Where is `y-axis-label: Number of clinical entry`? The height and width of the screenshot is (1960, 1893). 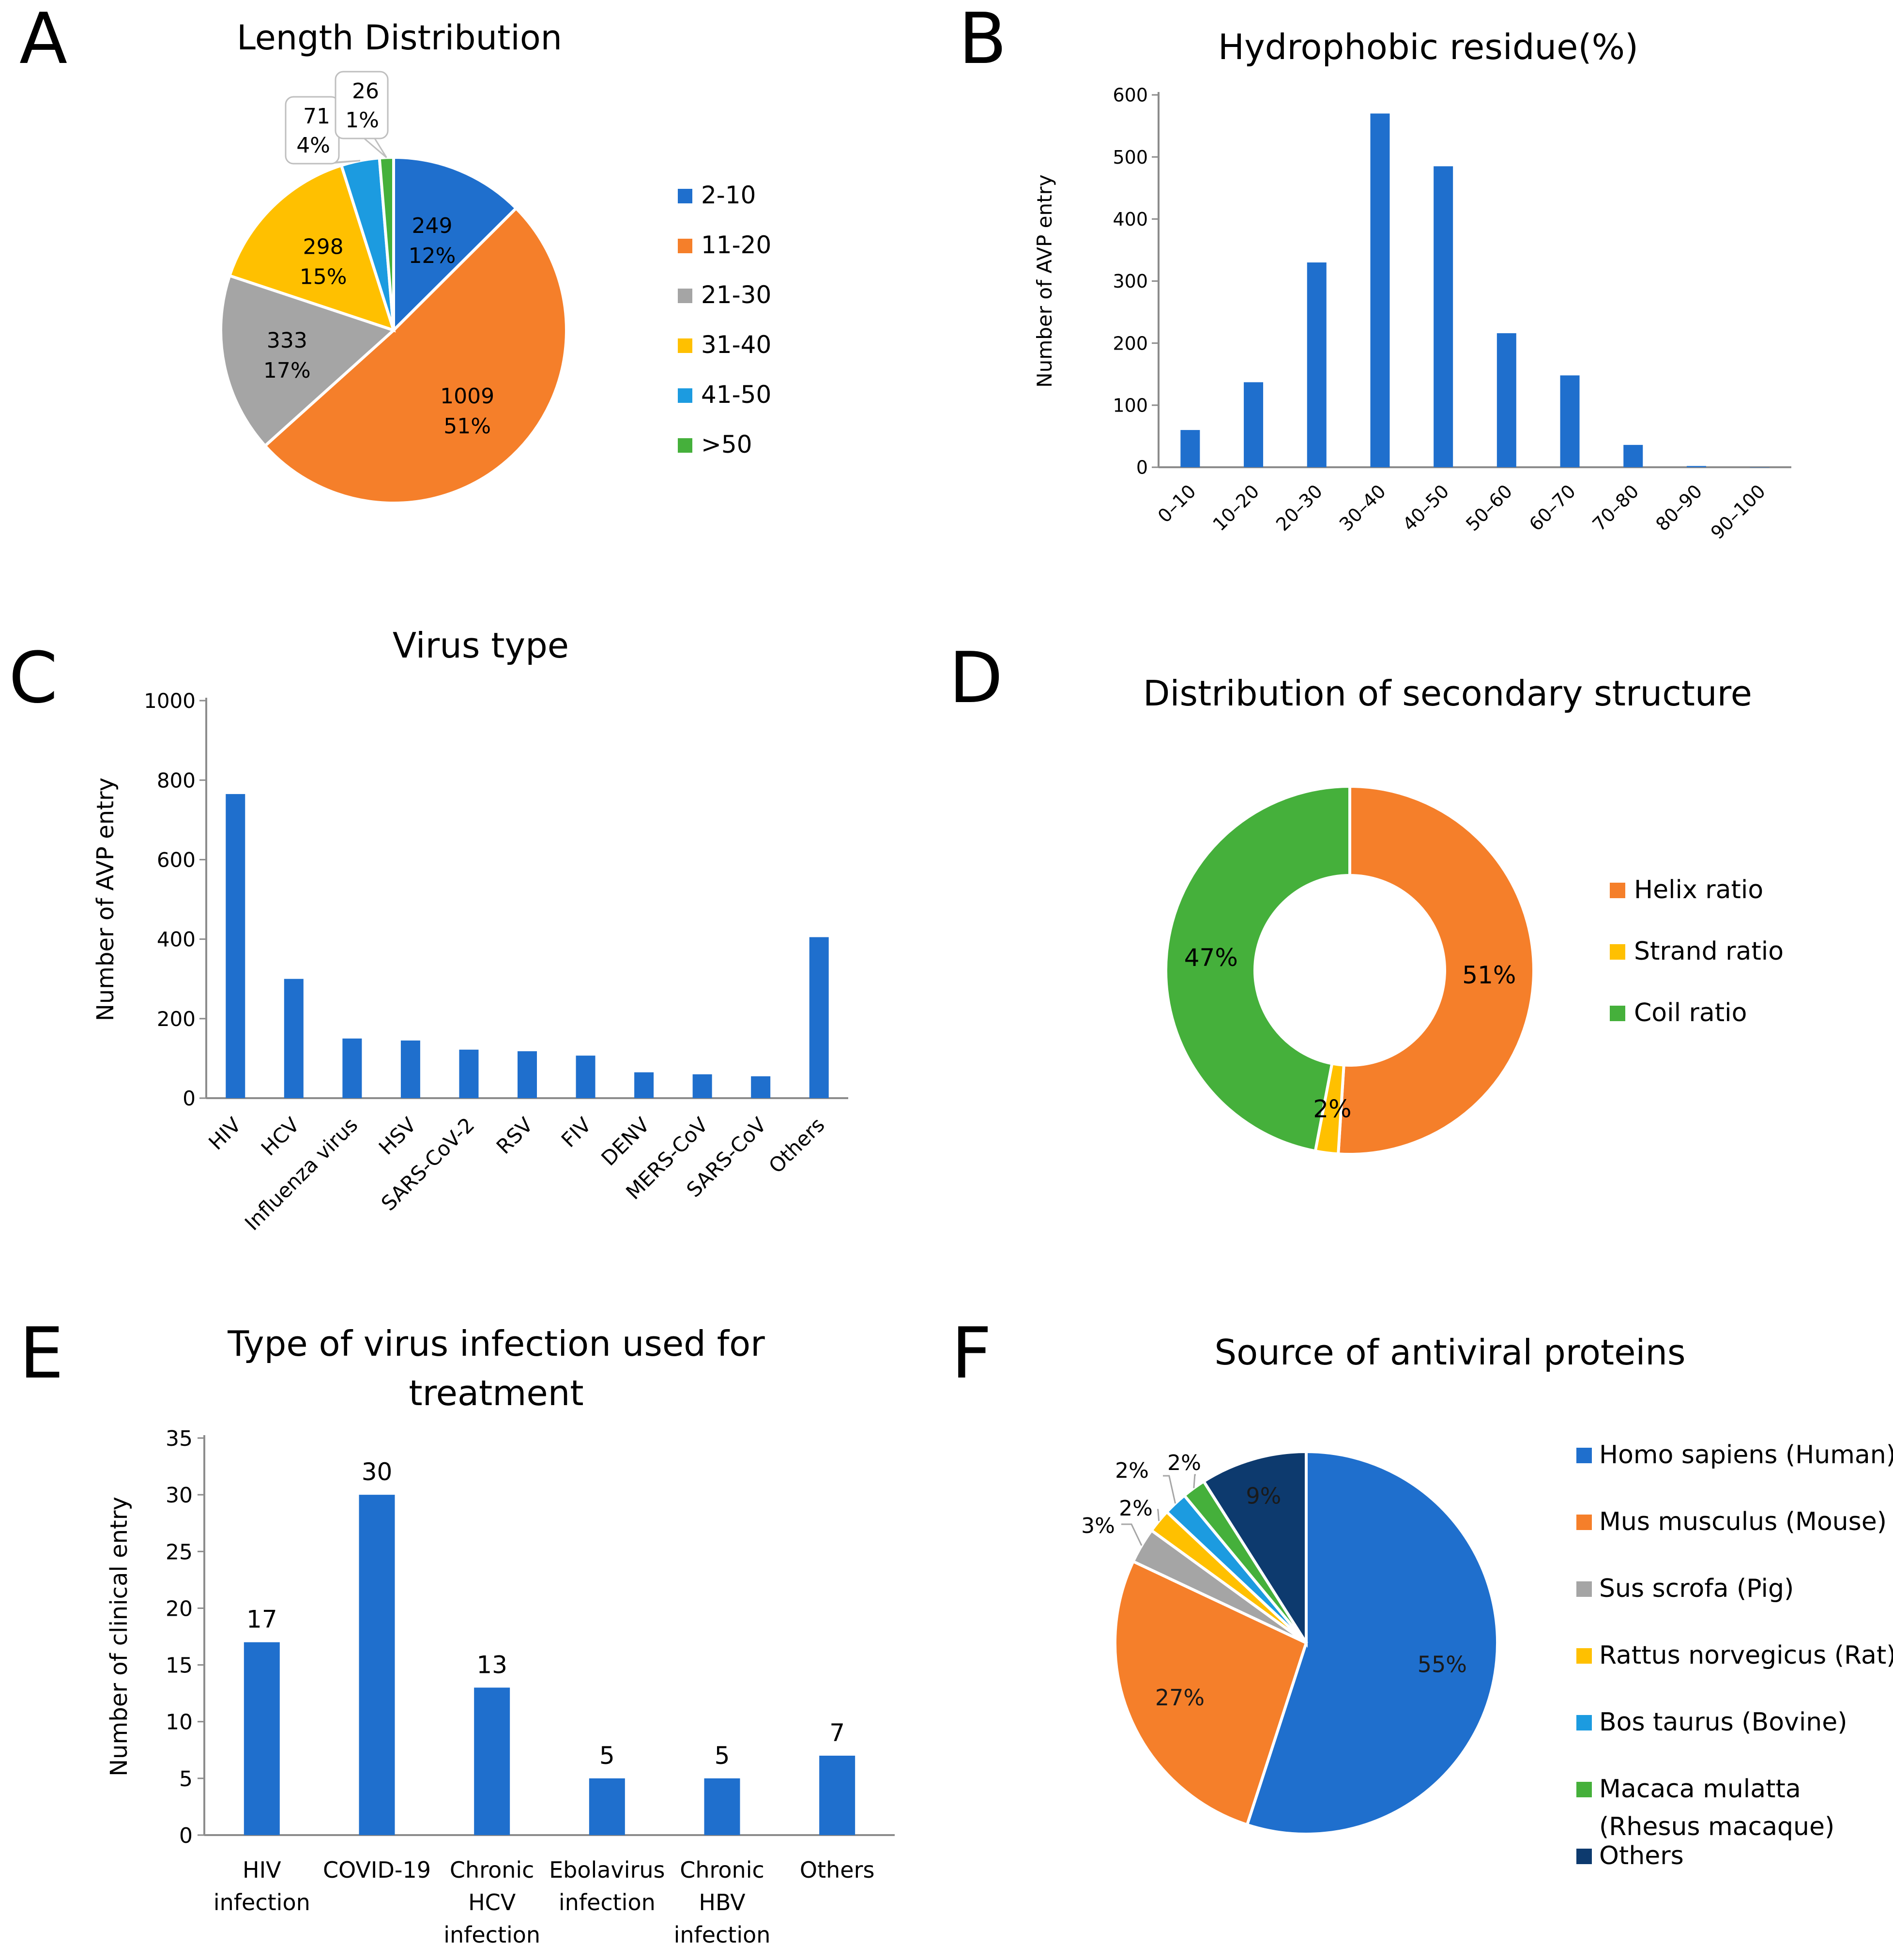 y-axis-label: Number of clinical entry is located at coordinates (120, 1636).